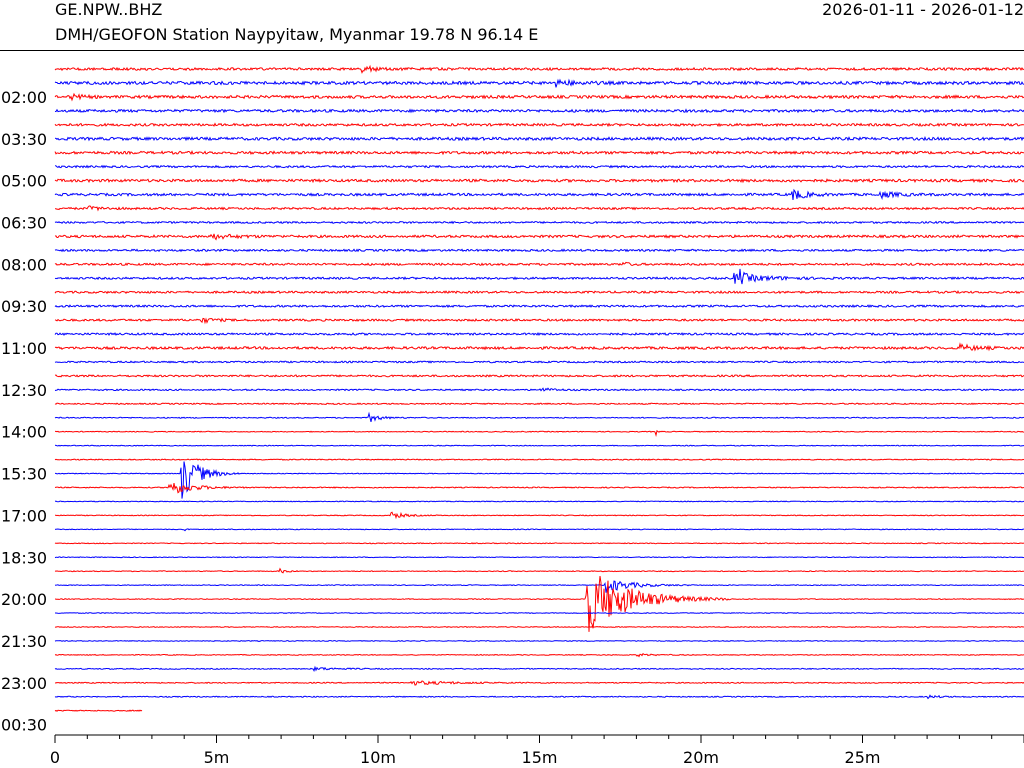 The height and width of the screenshot is (768, 1024). Describe the element at coordinates (24, 599) in the screenshot. I see `row-time-label: 20:00` at that location.